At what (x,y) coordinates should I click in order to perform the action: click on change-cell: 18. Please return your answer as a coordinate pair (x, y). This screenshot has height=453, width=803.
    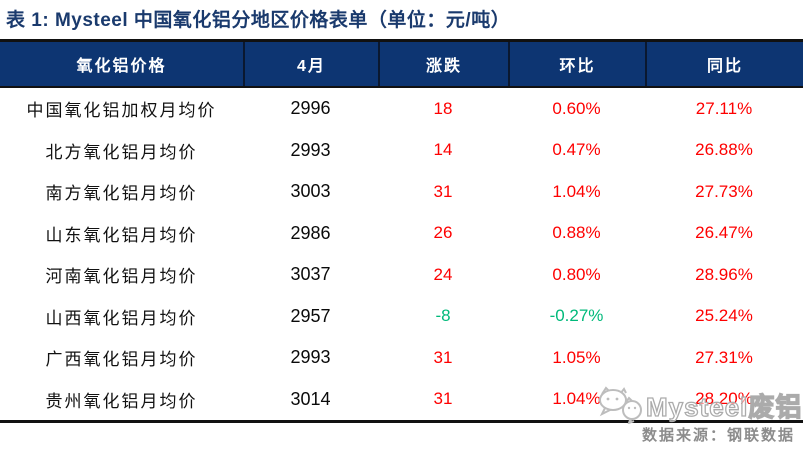
    Looking at the image, I should click on (443, 108).